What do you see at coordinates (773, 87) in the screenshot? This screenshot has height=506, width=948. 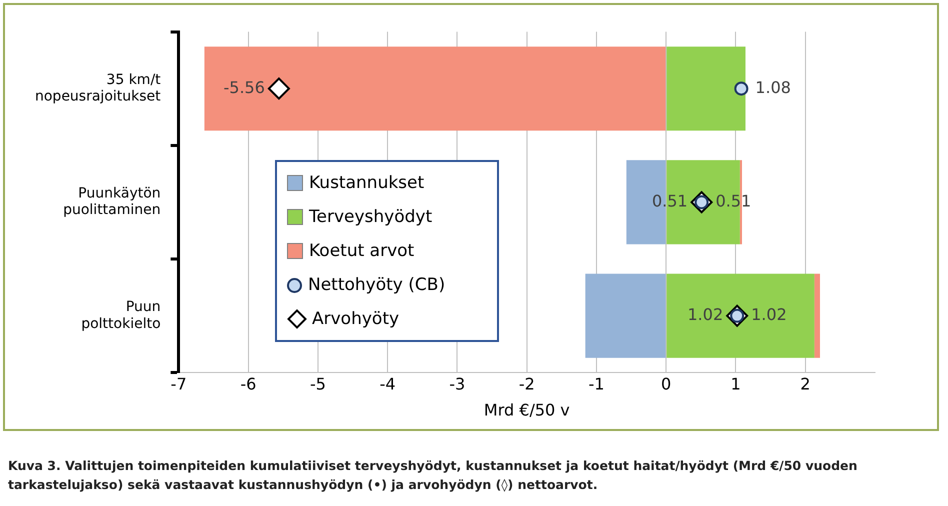 I see `data-label: 1.08` at bounding box center [773, 87].